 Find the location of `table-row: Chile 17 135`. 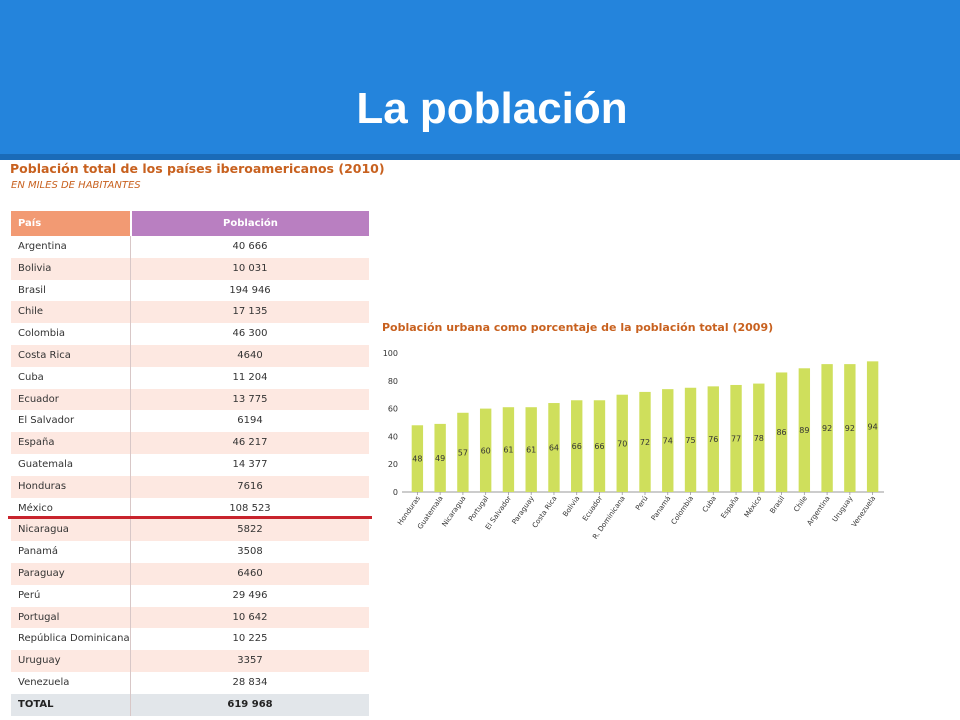

table-row: Chile 17 135 is located at coordinates (190, 312).